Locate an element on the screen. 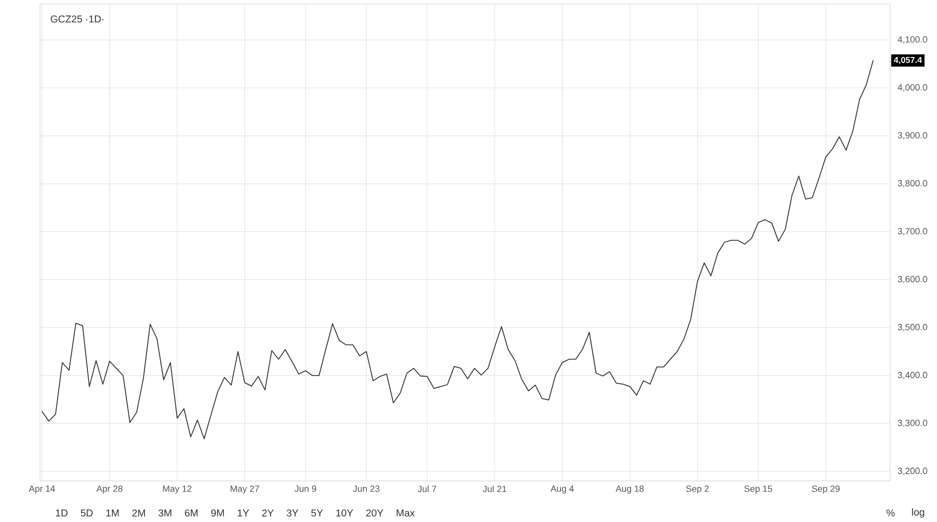  x-tick-label: Sep 2 is located at coordinates (697, 490).